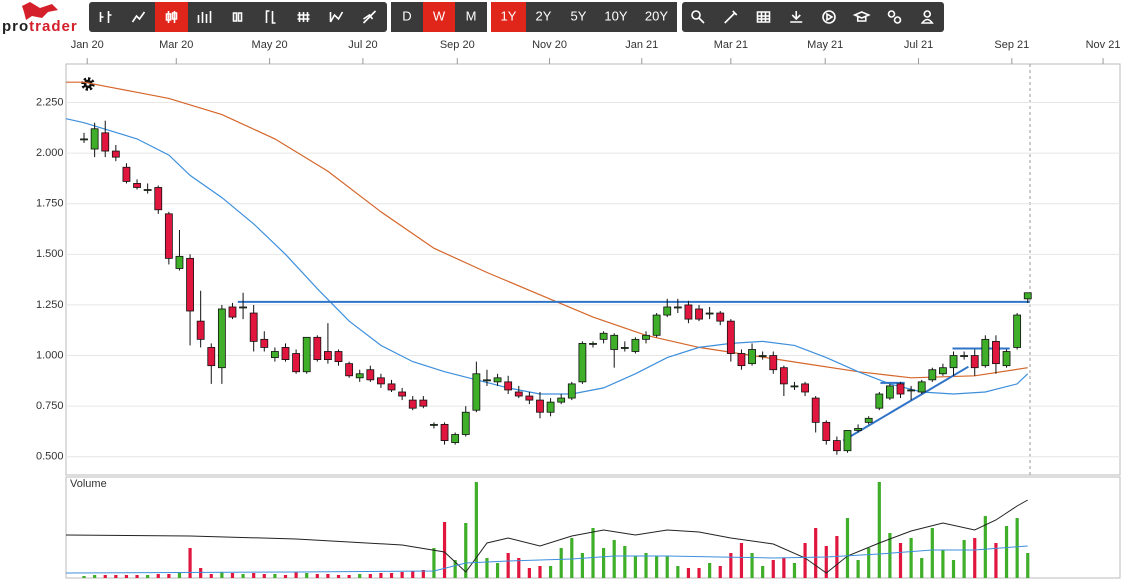 The width and height of the screenshot is (1128, 586). Describe the element at coordinates (457, 45) in the screenshot. I see `x-tick-label: Sep 20` at that location.